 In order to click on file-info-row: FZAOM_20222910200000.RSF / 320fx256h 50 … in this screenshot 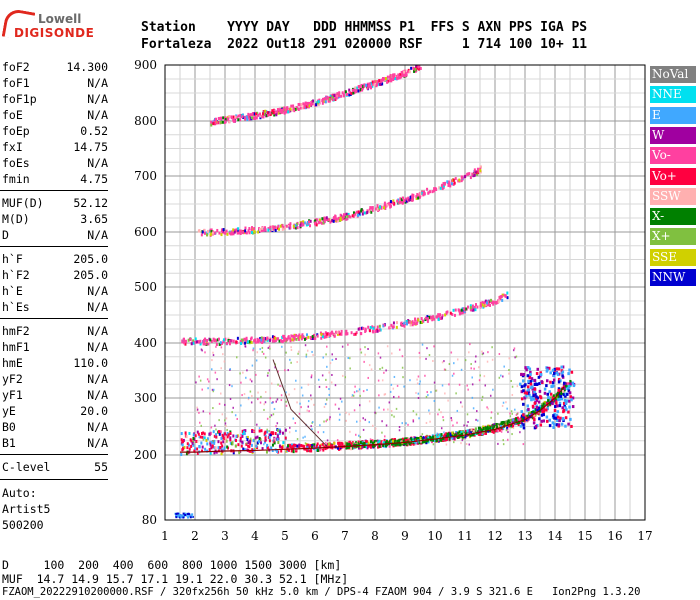, I will do `click(321, 592)`.